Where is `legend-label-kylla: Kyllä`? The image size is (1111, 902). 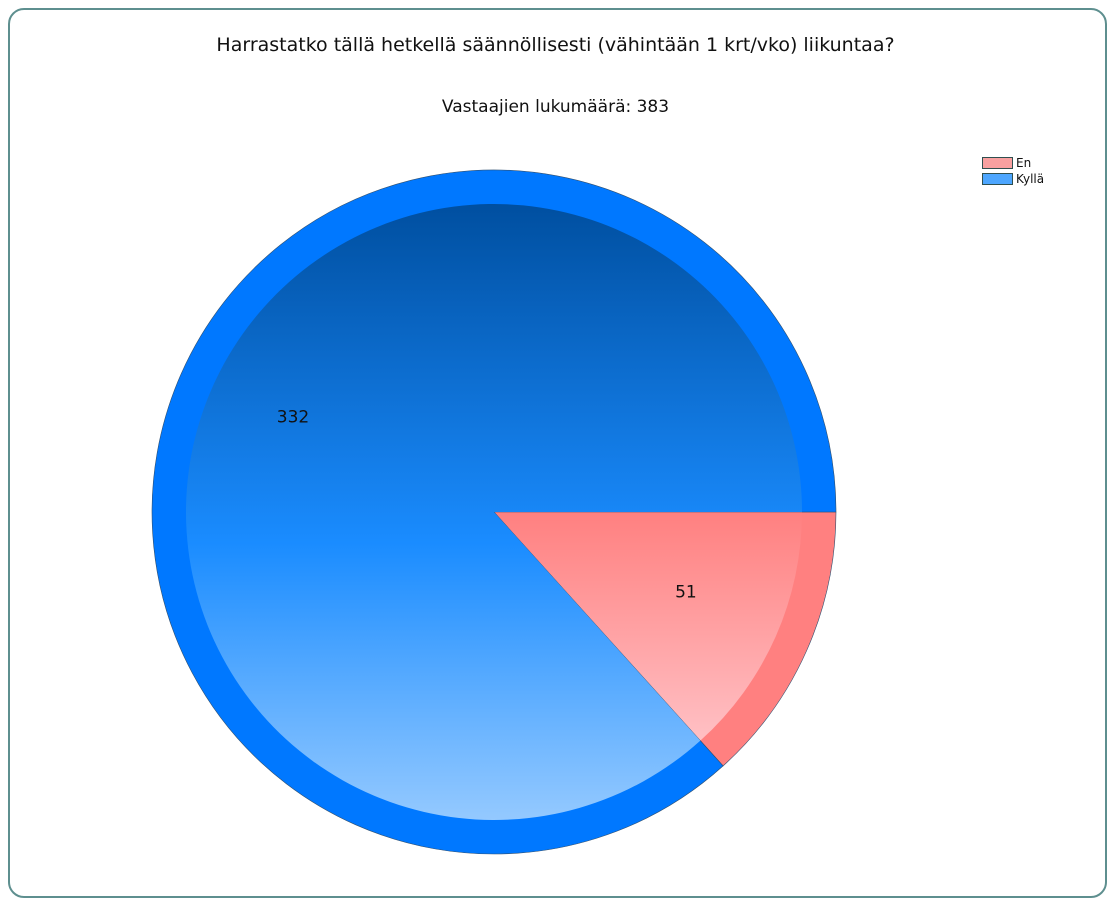 legend-label-kylla: Kyllä is located at coordinates (1030, 179).